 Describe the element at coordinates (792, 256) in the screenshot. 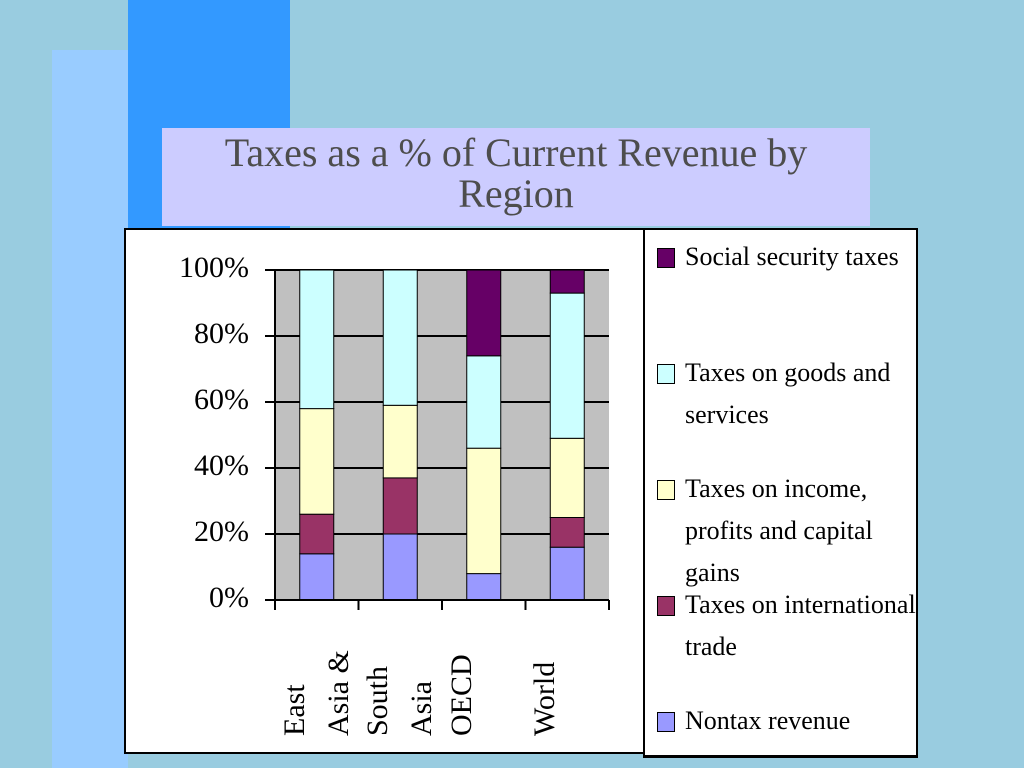

I see `legend-label: Social security taxes` at that location.